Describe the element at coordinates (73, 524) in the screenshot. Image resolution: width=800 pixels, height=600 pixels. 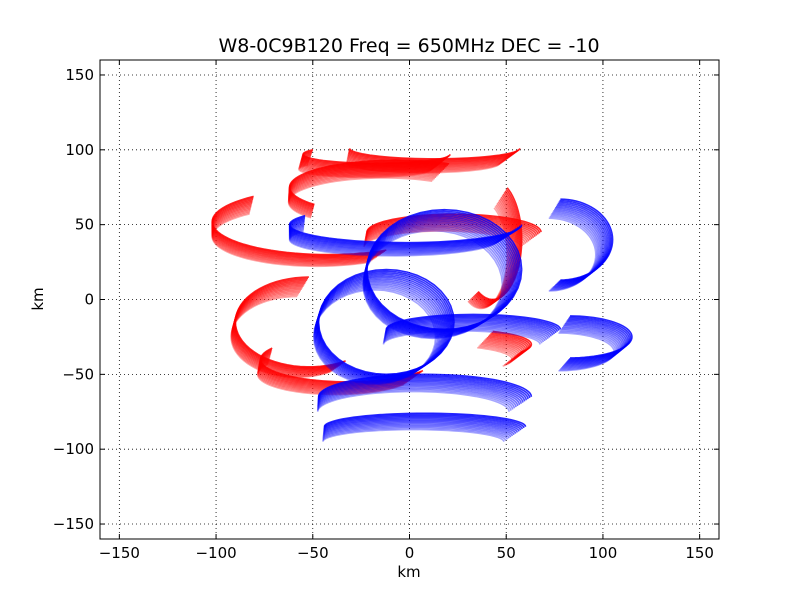
I see `y-tick-label: −150` at that location.